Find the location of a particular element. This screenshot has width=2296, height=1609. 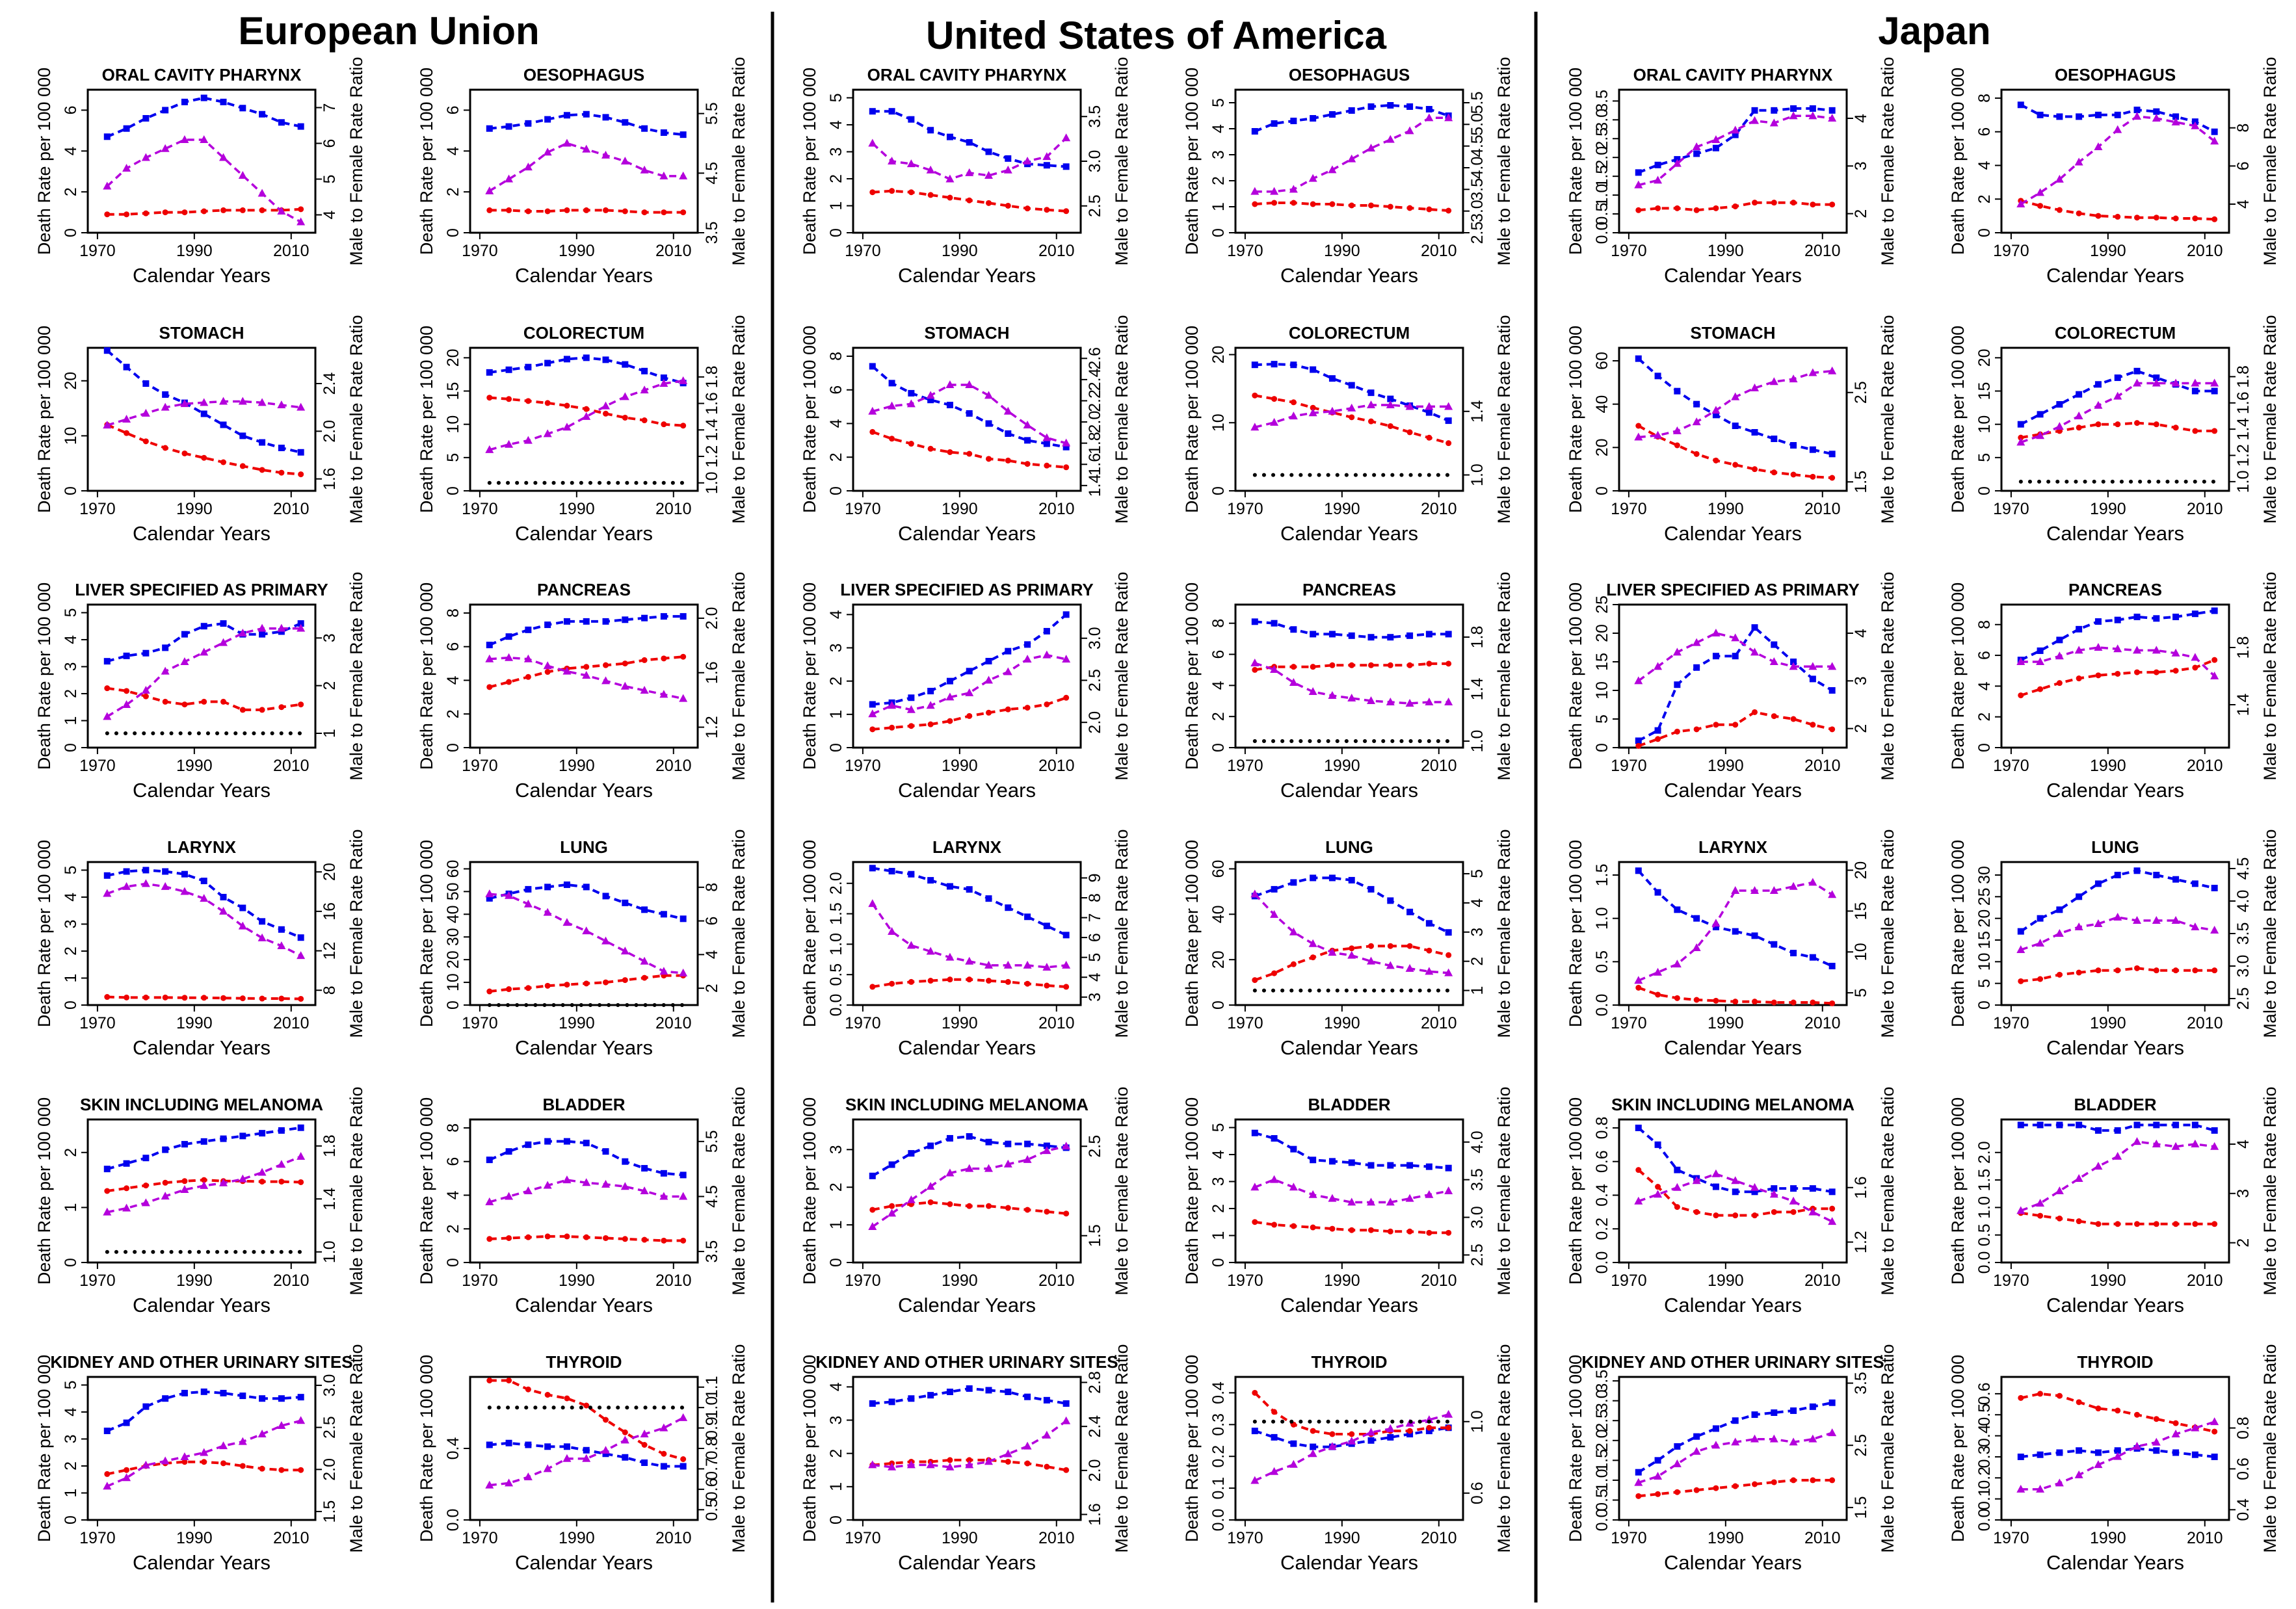

plot-frame is located at coordinates (2115, 1191).